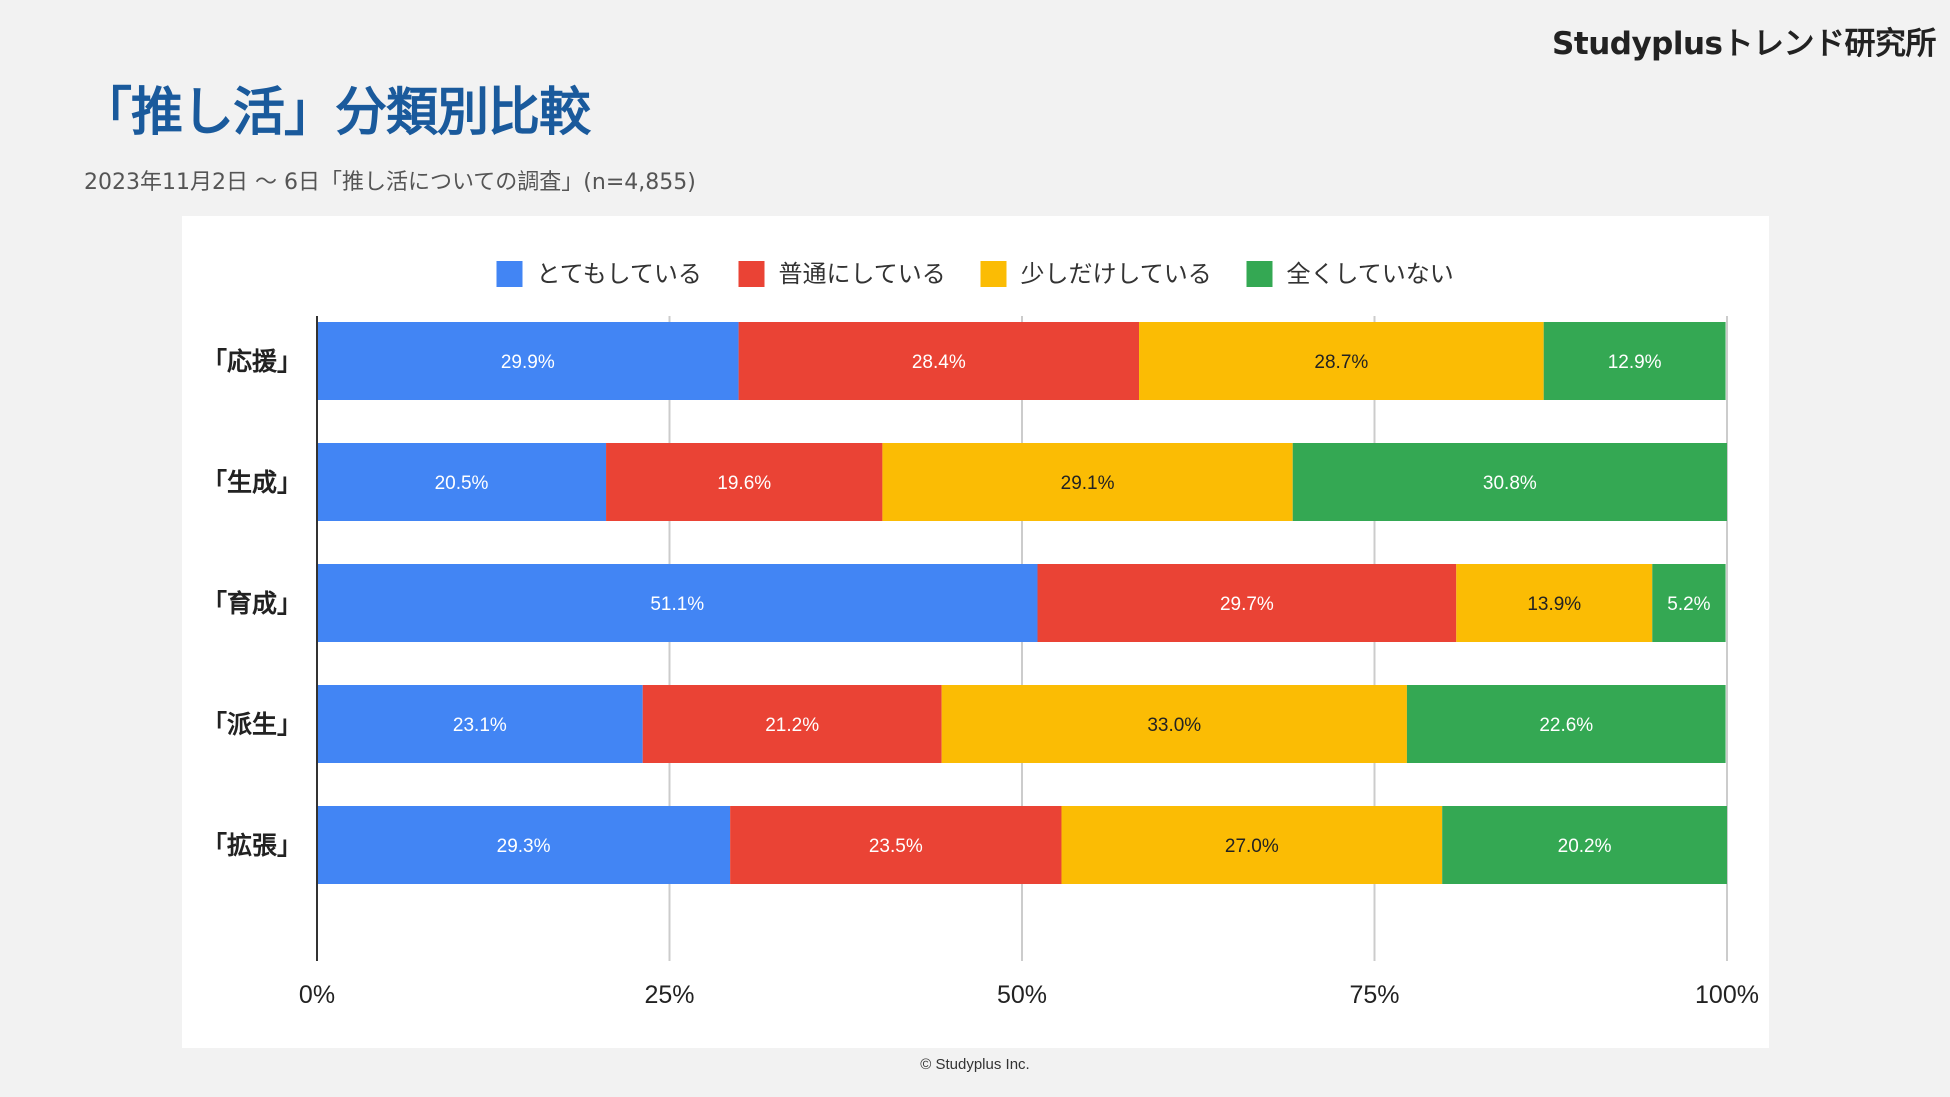  Describe the element at coordinates (252, 724) in the screenshot. I see `category-label: 「派生」` at that location.